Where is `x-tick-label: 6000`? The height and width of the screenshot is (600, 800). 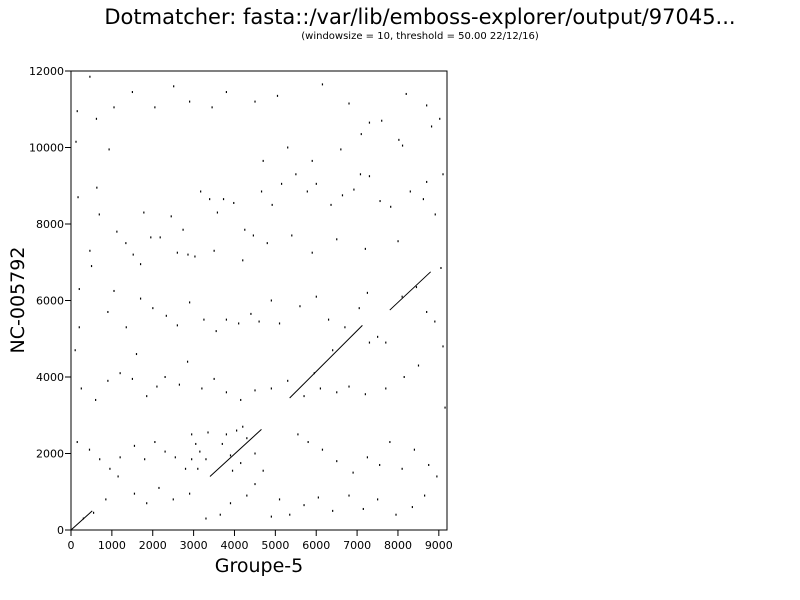 x-tick-label: 6000 is located at coordinates (316, 545).